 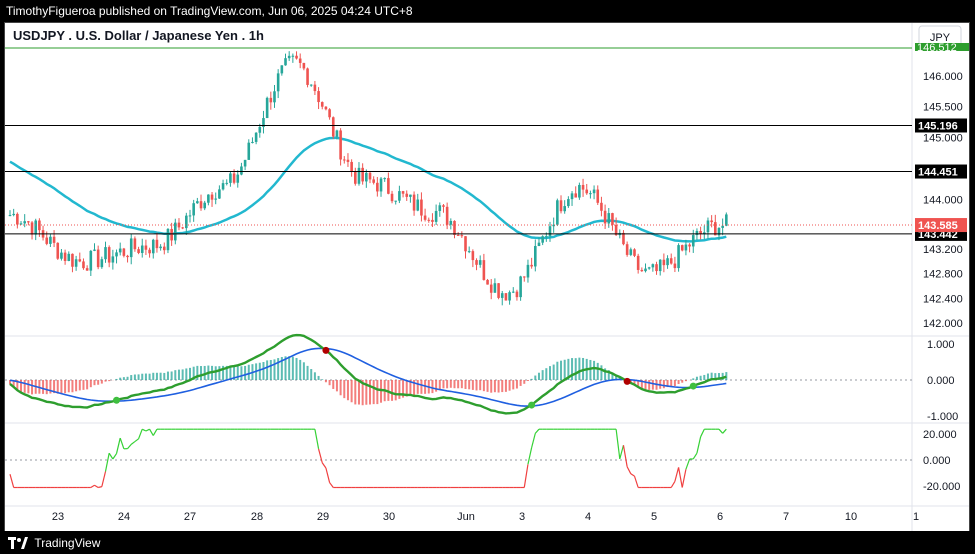 What do you see at coordinates (941, 381) in the screenshot?
I see `macd-tick-label: 0.000` at bounding box center [941, 381].